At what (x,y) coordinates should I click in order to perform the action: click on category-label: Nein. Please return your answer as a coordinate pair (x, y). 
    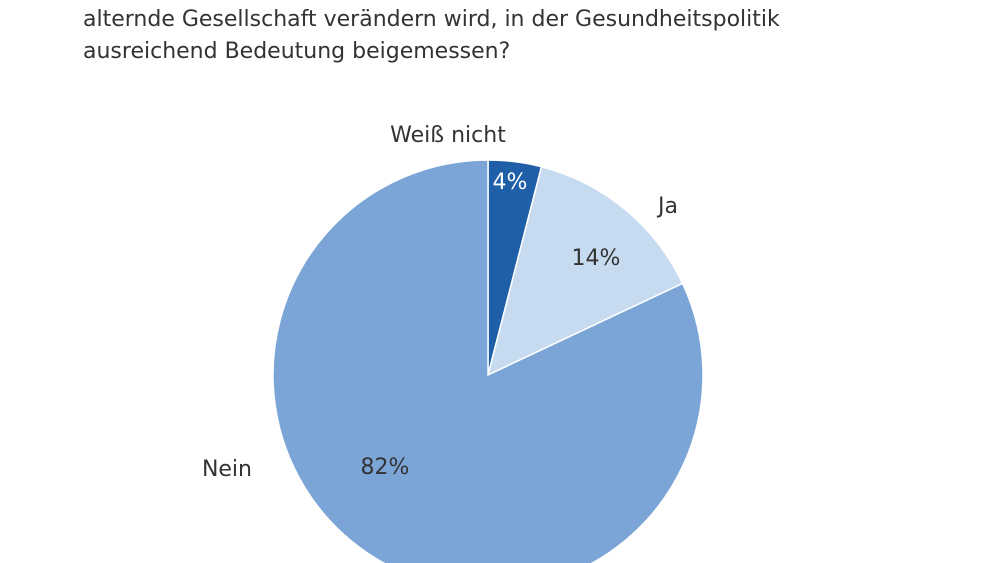
    Looking at the image, I should click on (227, 469).